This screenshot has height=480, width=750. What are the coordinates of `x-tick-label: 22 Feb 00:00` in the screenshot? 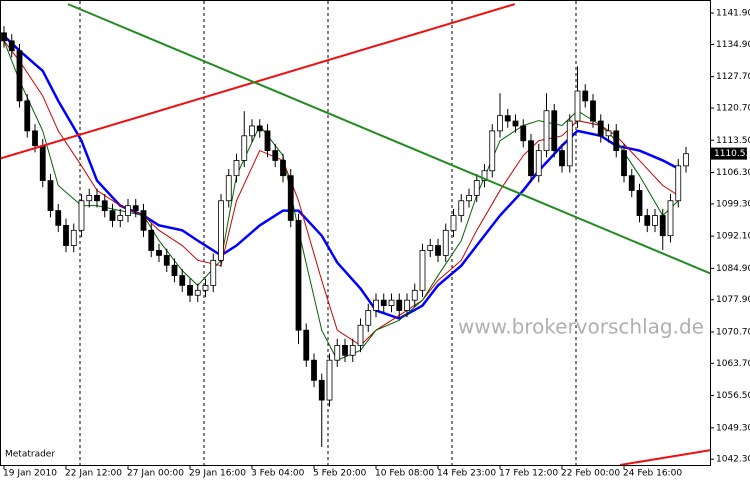 It's located at (590, 474).